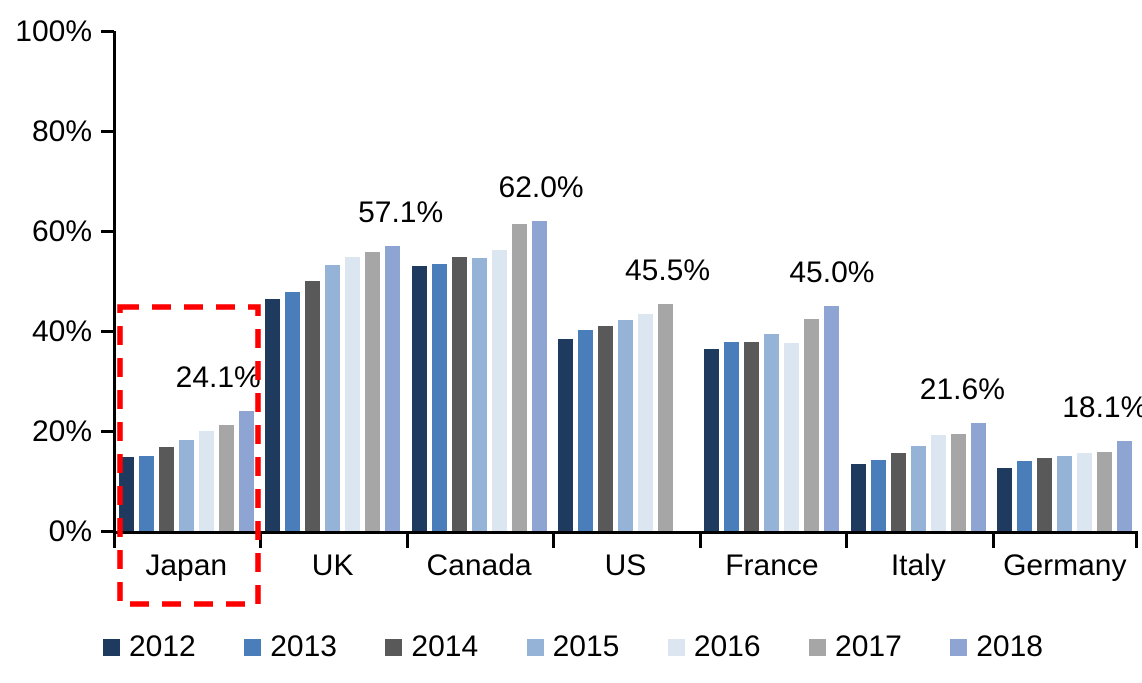 The image size is (1142, 683). What do you see at coordinates (565, 435) in the screenshot?
I see `bar-us-2012` at bounding box center [565, 435].